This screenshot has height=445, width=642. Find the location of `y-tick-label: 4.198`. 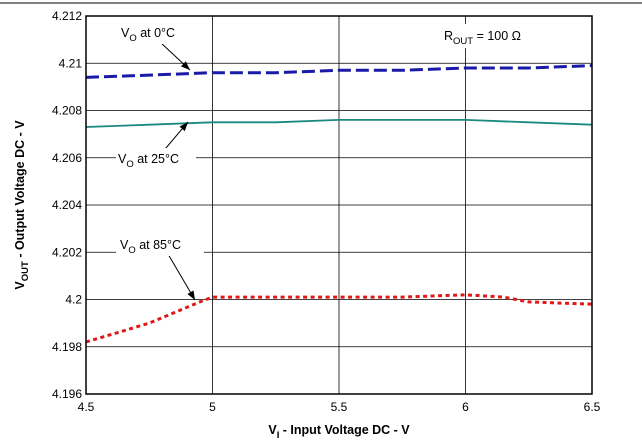

y-tick-label: 4.198 is located at coordinates (67, 347).